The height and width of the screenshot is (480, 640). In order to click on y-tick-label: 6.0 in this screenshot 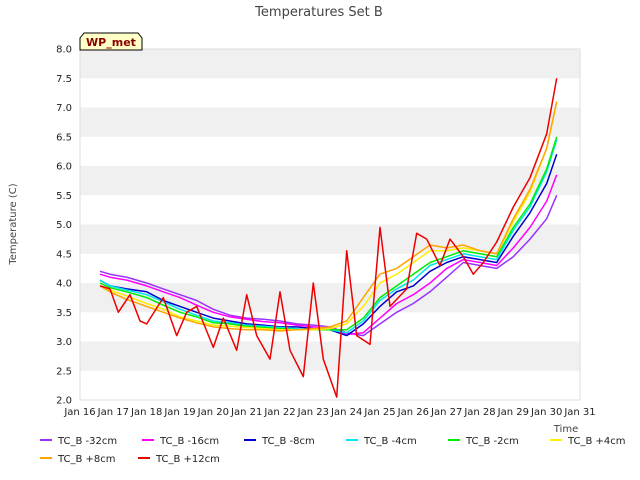, I will do `click(64, 167)`.